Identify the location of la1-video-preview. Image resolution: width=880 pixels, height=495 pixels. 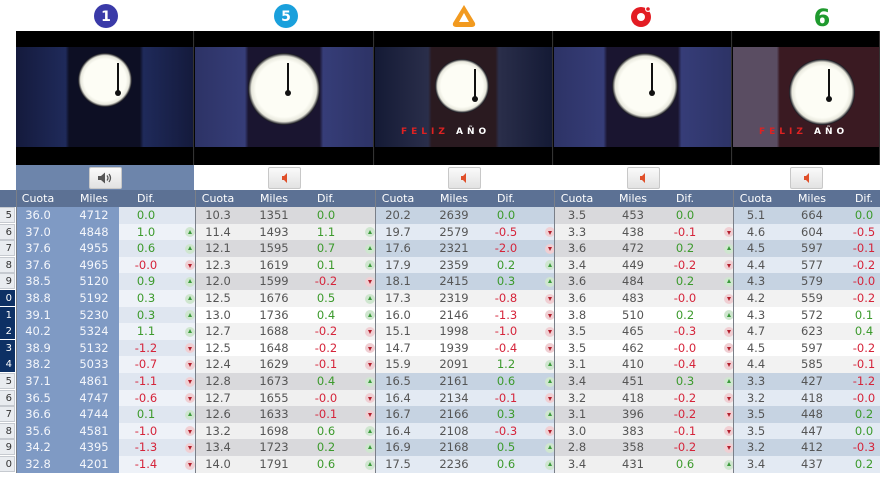
(105, 98).